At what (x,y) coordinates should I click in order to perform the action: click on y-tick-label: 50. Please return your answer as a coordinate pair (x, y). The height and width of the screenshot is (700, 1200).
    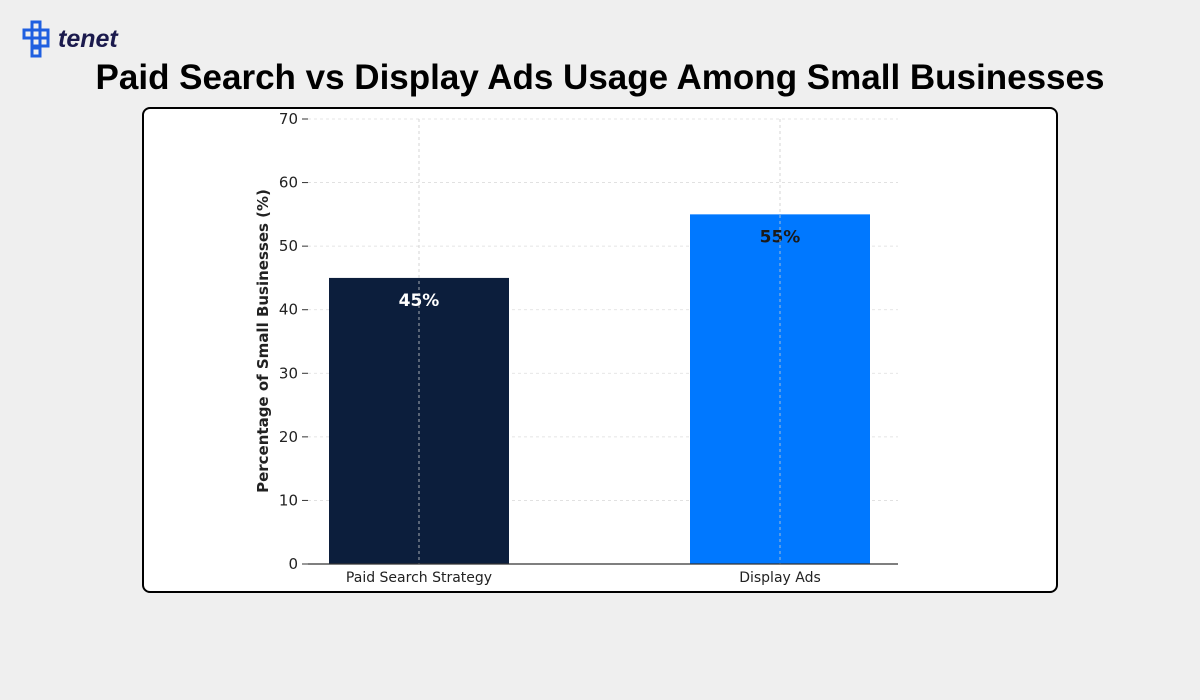
    Looking at the image, I should click on (288, 246).